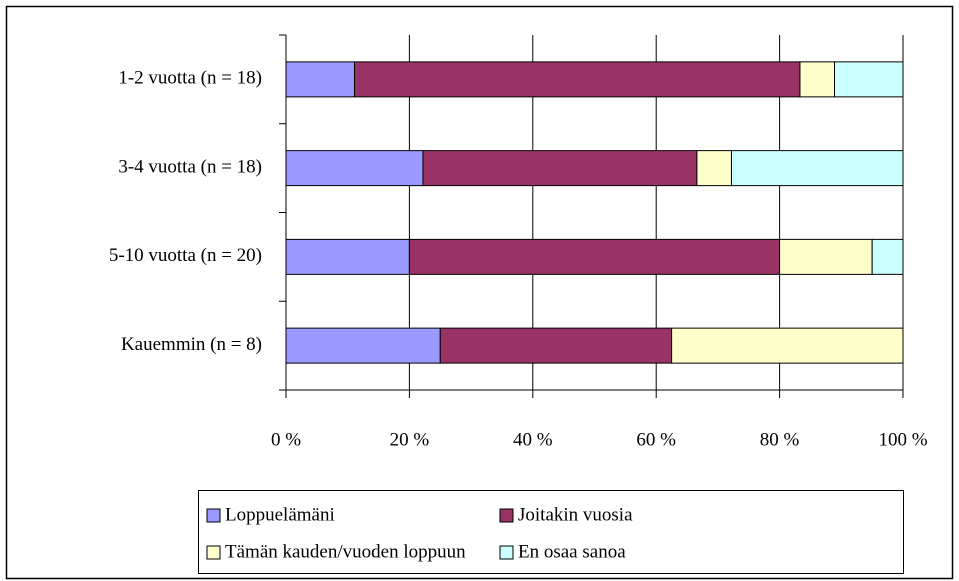 The height and width of the screenshot is (581, 959). What do you see at coordinates (533, 439) in the screenshot?
I see `x-tick-label: 40 %` at bounding box center [533, 439].